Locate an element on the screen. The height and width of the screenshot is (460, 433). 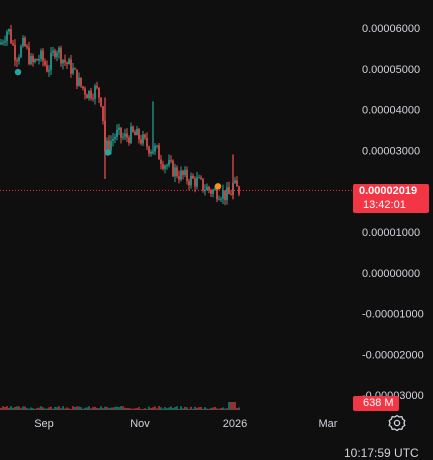
y-tick-label: -0.00001000 is located at coordinates (393, 315).